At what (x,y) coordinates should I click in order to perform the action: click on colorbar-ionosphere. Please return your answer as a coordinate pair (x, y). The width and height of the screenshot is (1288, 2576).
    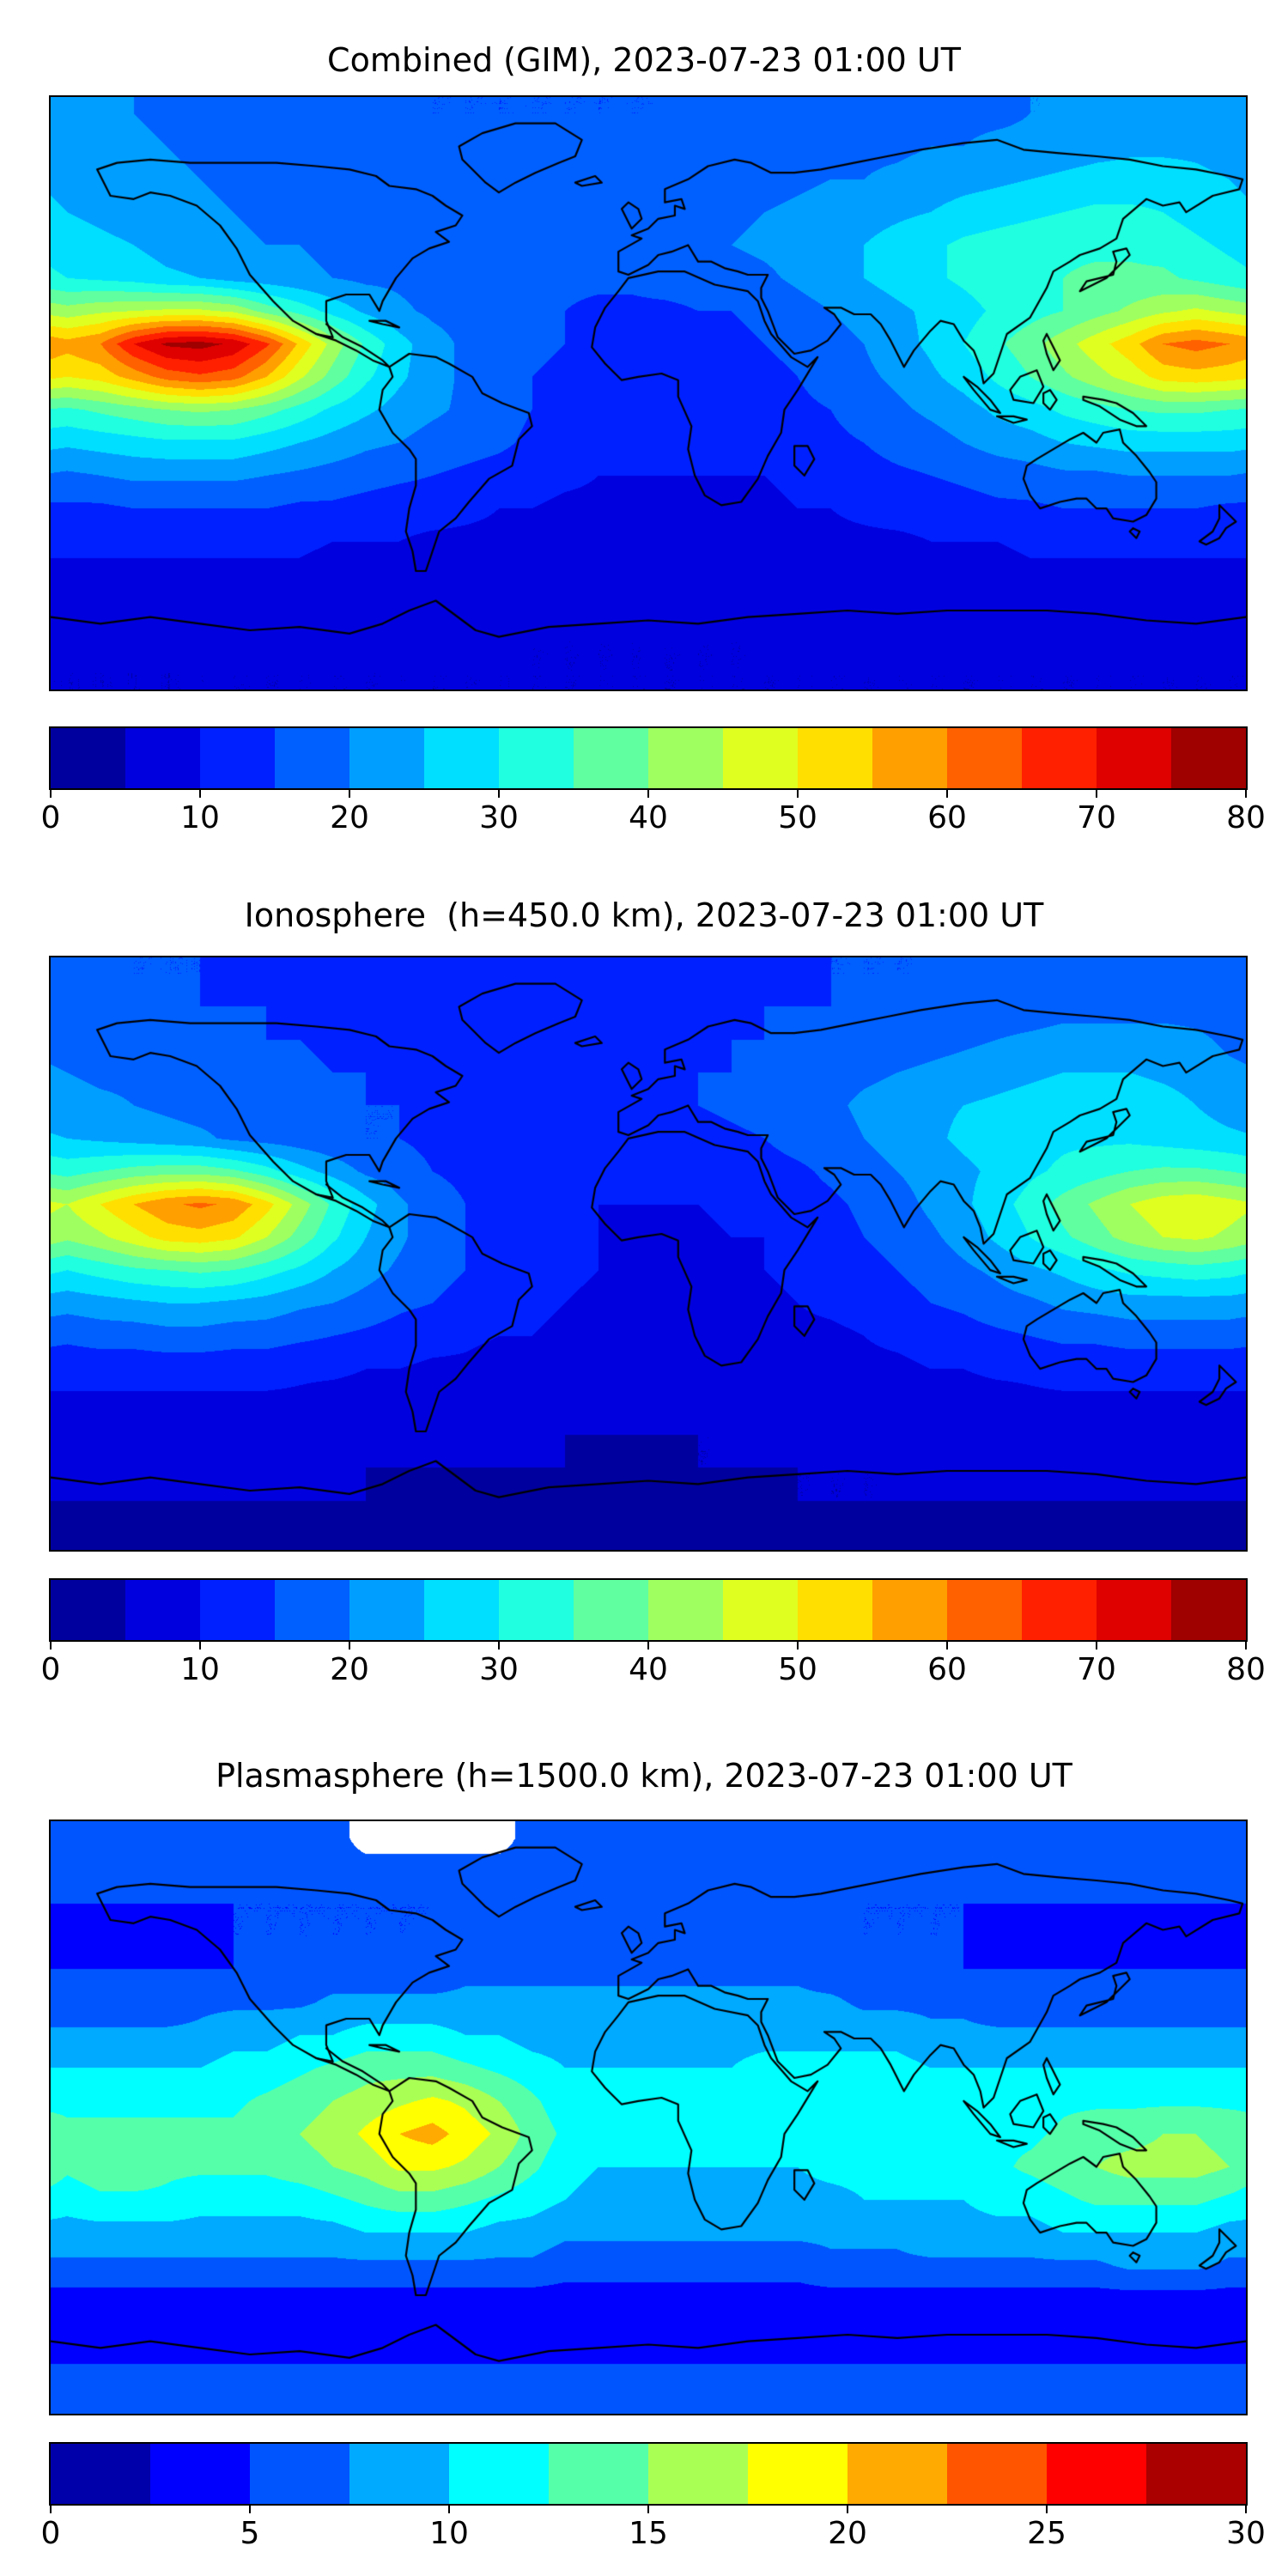
    Looking at the image, I should click on (649, 1610).